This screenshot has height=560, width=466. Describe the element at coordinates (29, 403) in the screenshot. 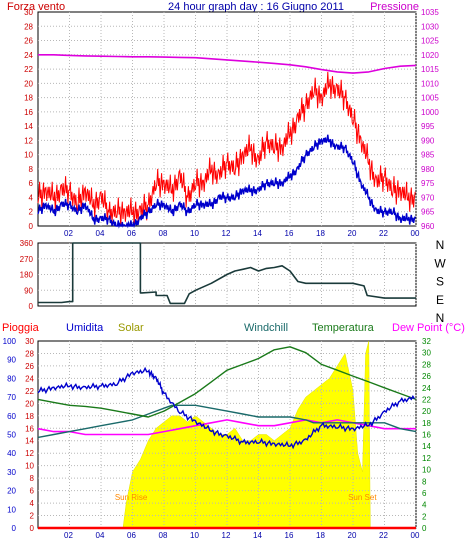

I see `rain-left-tick-label: 20` at that location.